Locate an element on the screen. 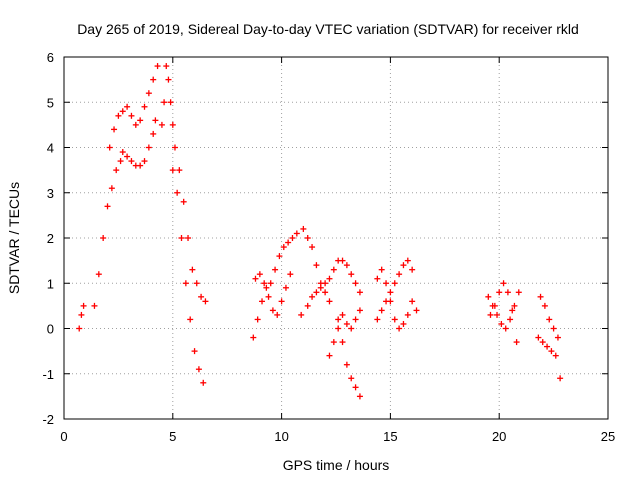 This screenshot has width=640, height=480. series-arc-p is located at coordinates (503, 313).